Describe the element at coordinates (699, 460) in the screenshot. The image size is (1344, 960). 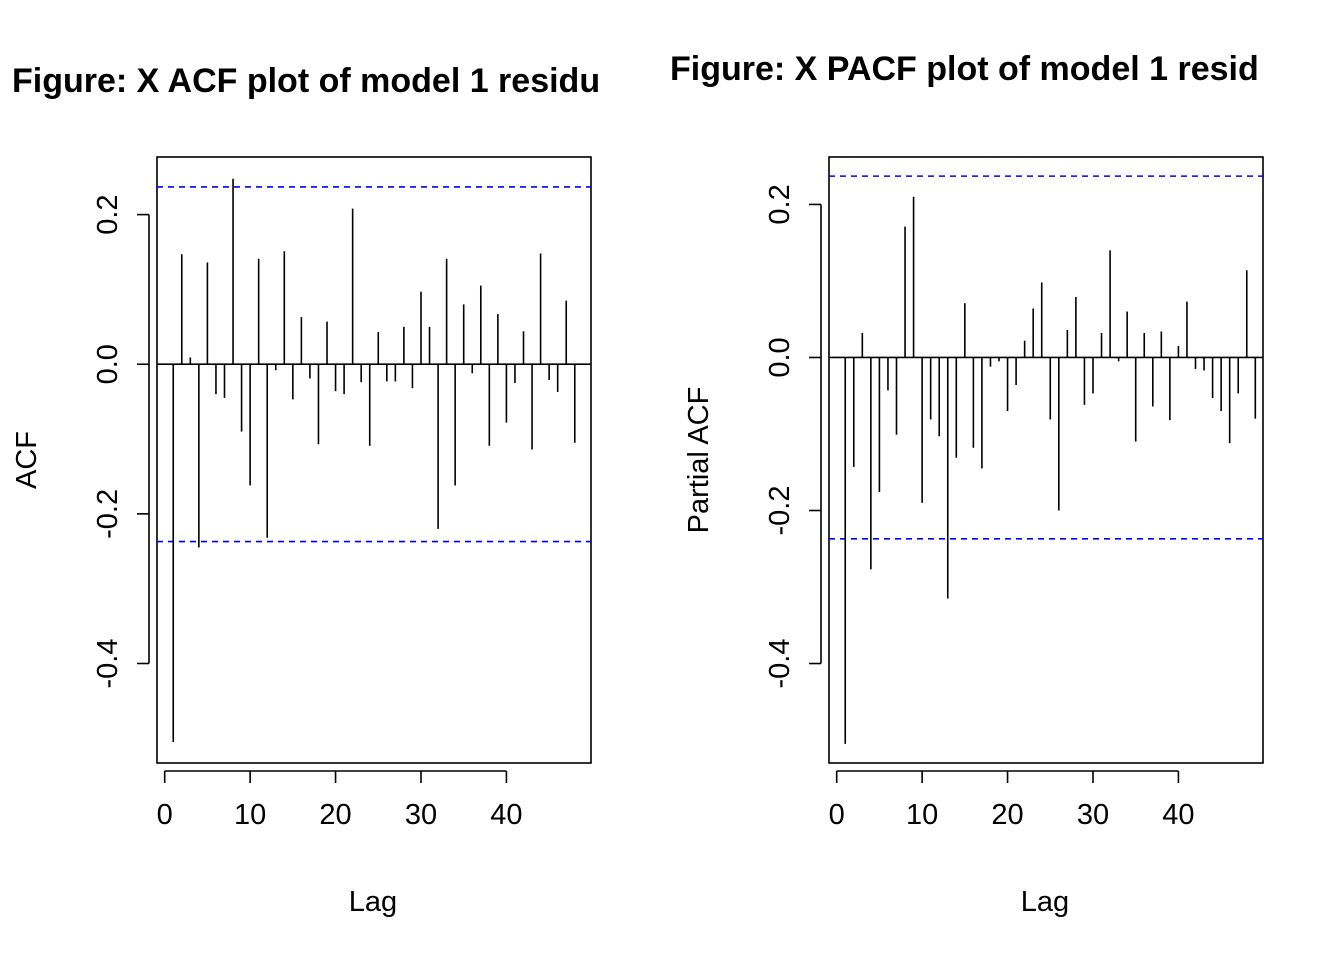
I see `pacf-y-axis-label: Partial ACF` at that location.